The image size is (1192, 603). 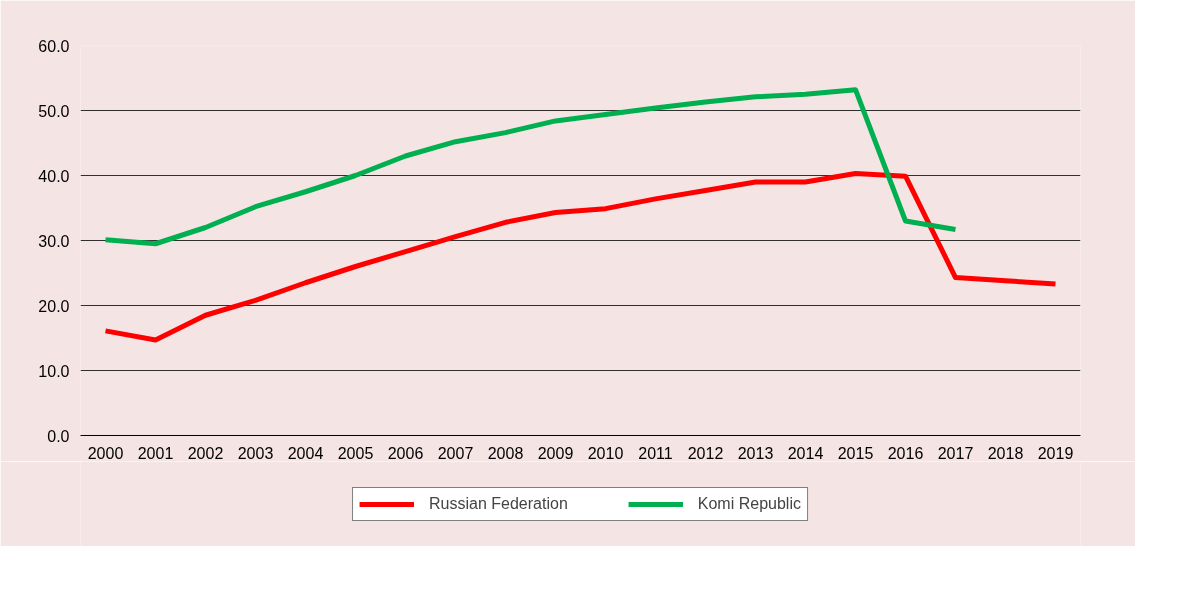 I want to click on x-tick-label: 2013, so click(x=755, y=453).